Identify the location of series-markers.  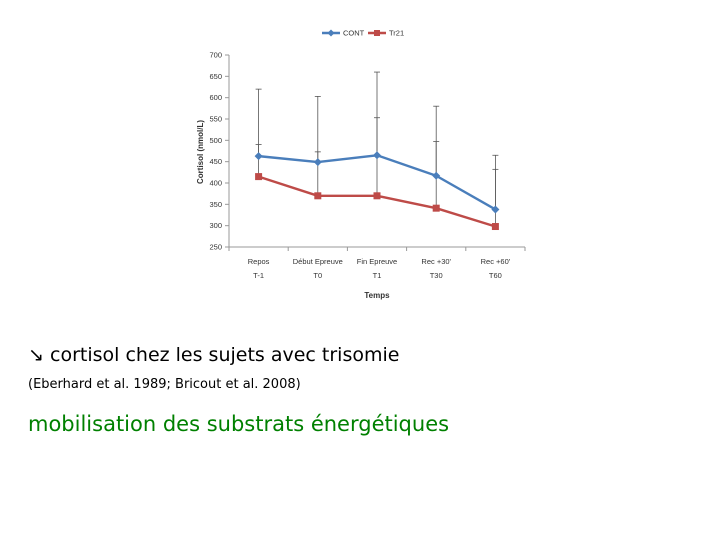
(377, 191).